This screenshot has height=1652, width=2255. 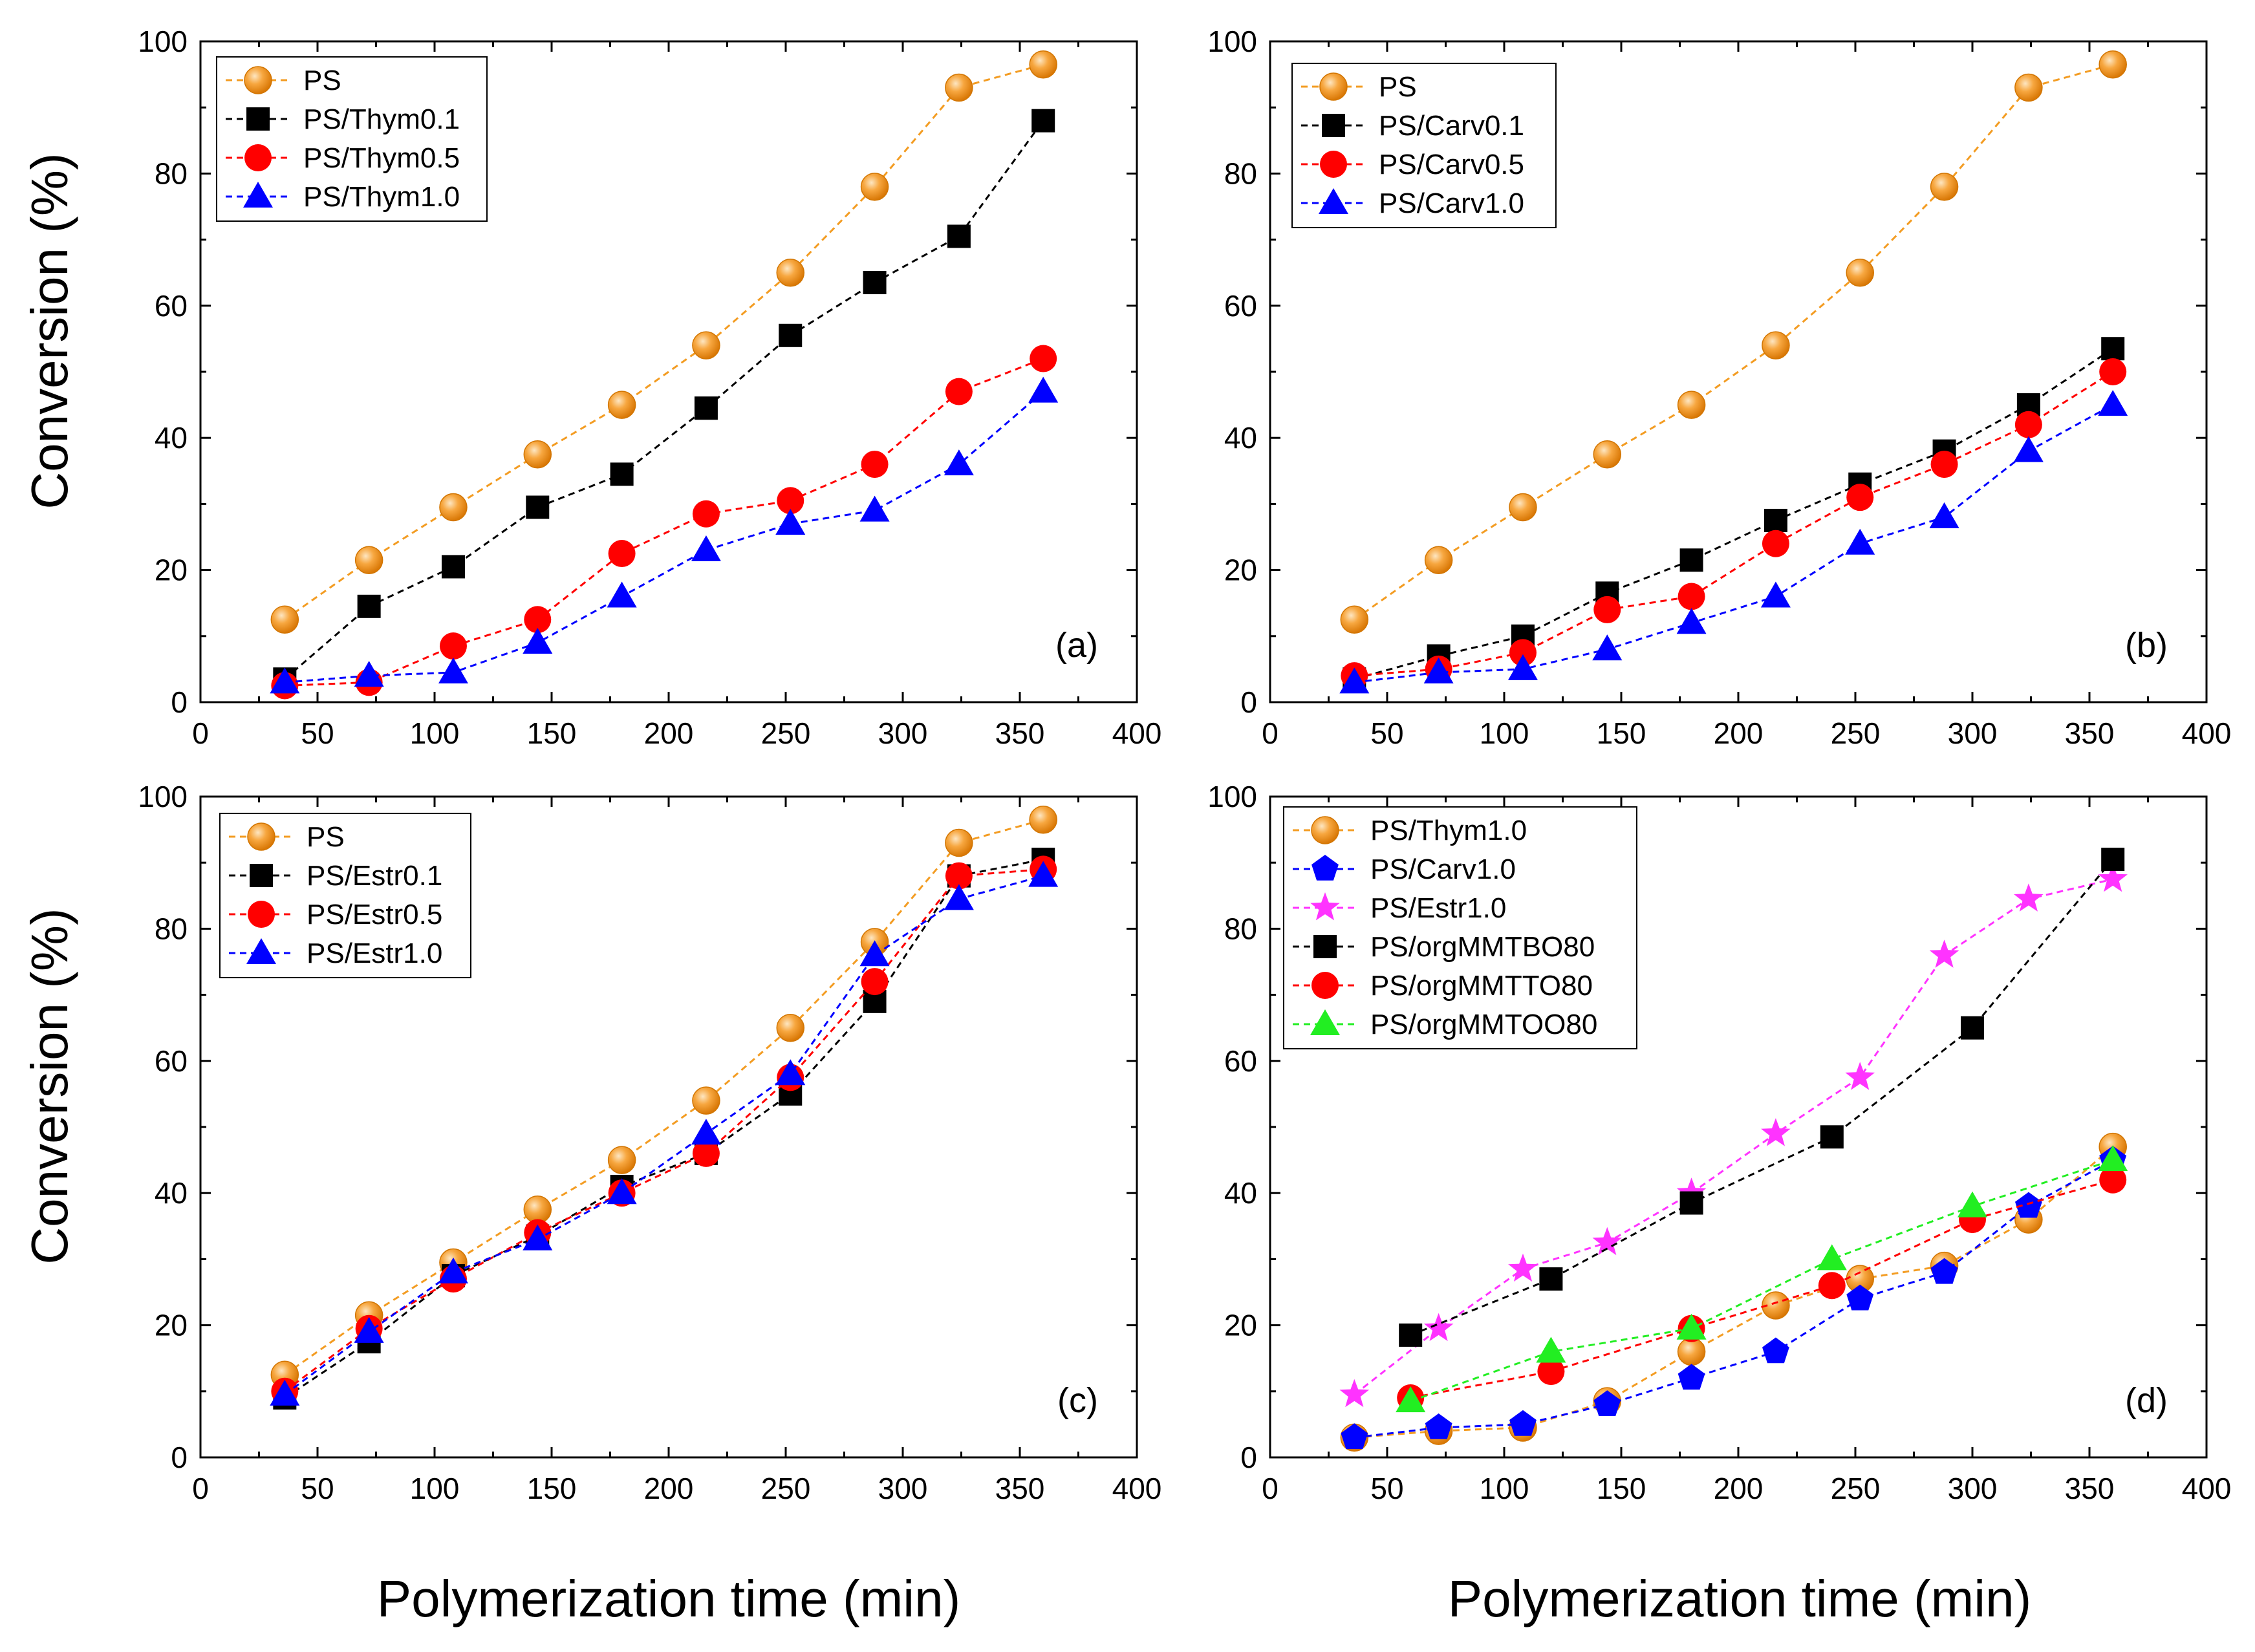 What do you see at coordinates (2146, 1400) in the screenshot?
I see `panel-label: (d)` at bounding box center [2146, 1400].